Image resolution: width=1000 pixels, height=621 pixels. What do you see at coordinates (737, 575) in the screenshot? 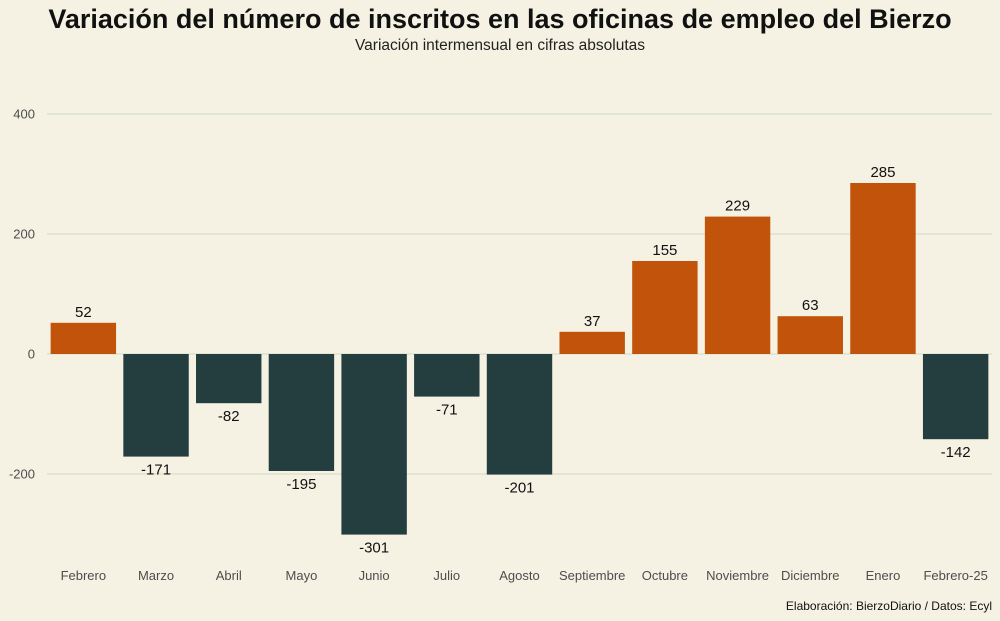
I see `x-tick-label: Noviembre` at bounding box center [737, 575].